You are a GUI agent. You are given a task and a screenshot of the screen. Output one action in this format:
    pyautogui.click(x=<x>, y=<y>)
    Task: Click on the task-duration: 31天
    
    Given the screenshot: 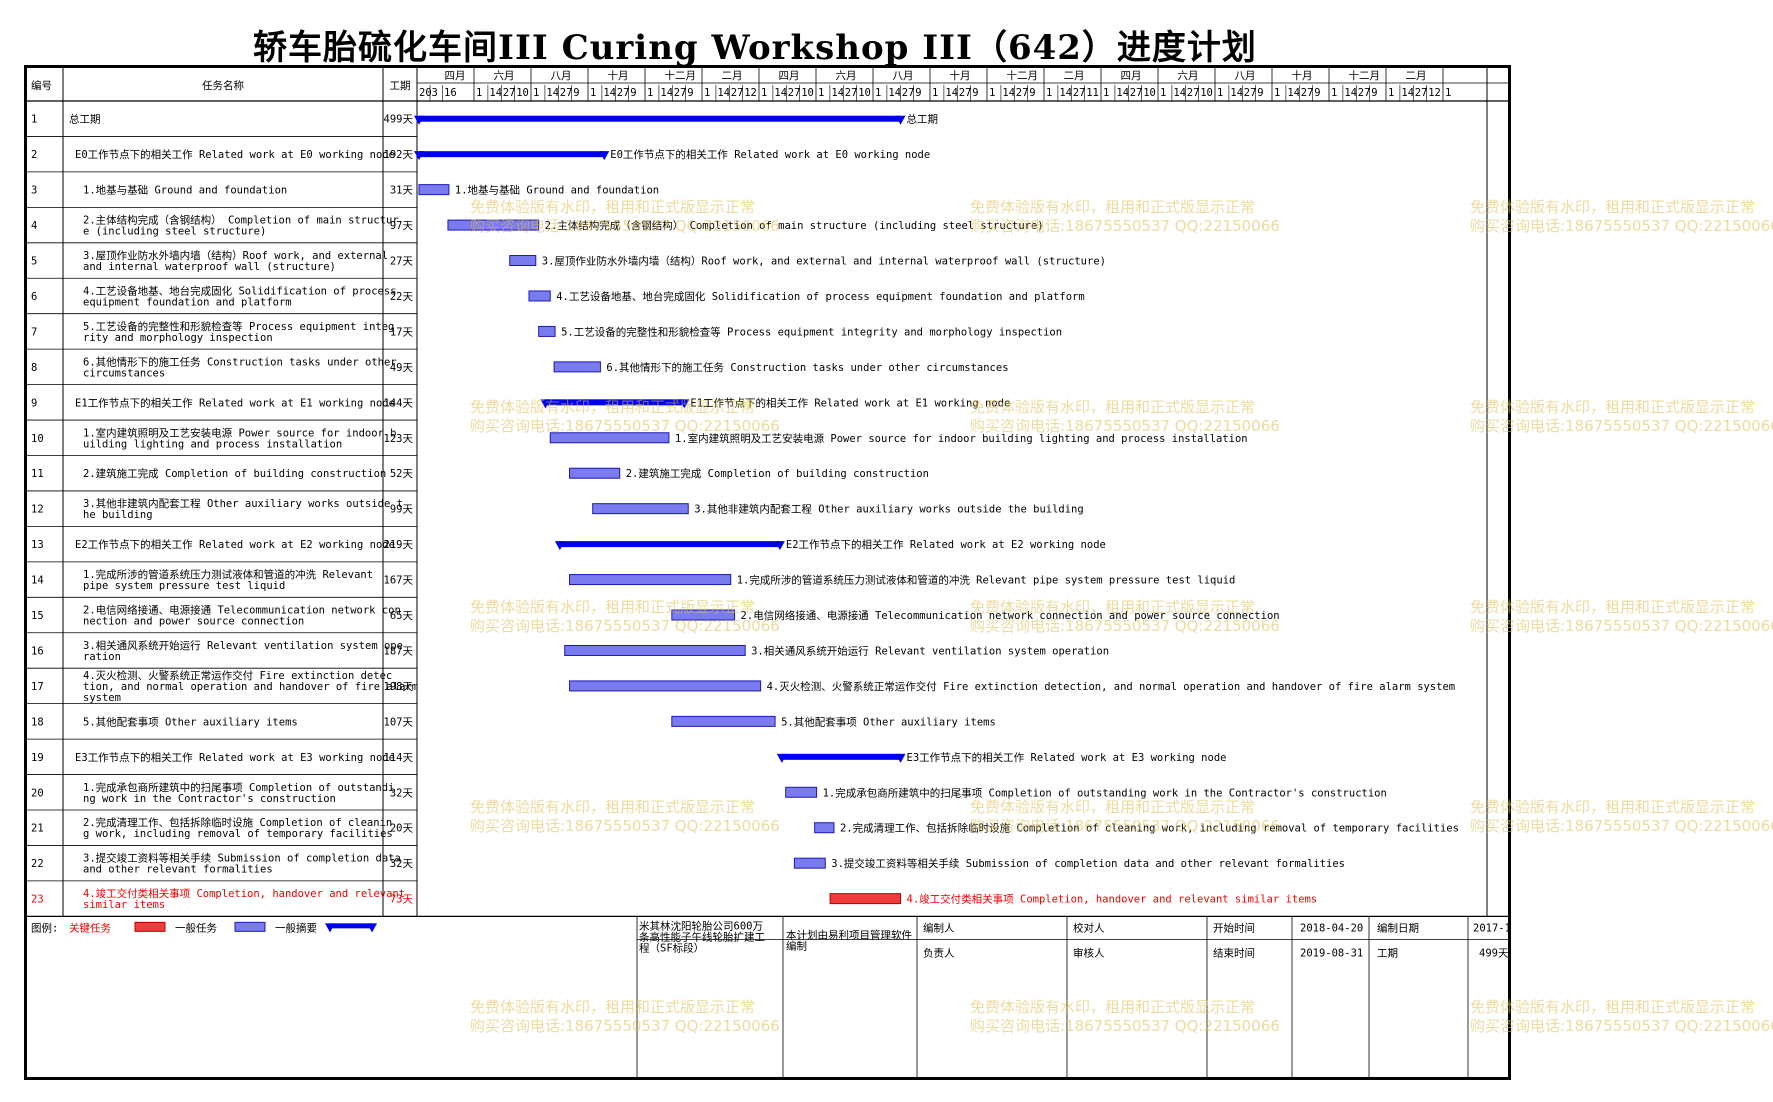 What is the action you would take?
    pyautogui.click(x=402, y=191)
    